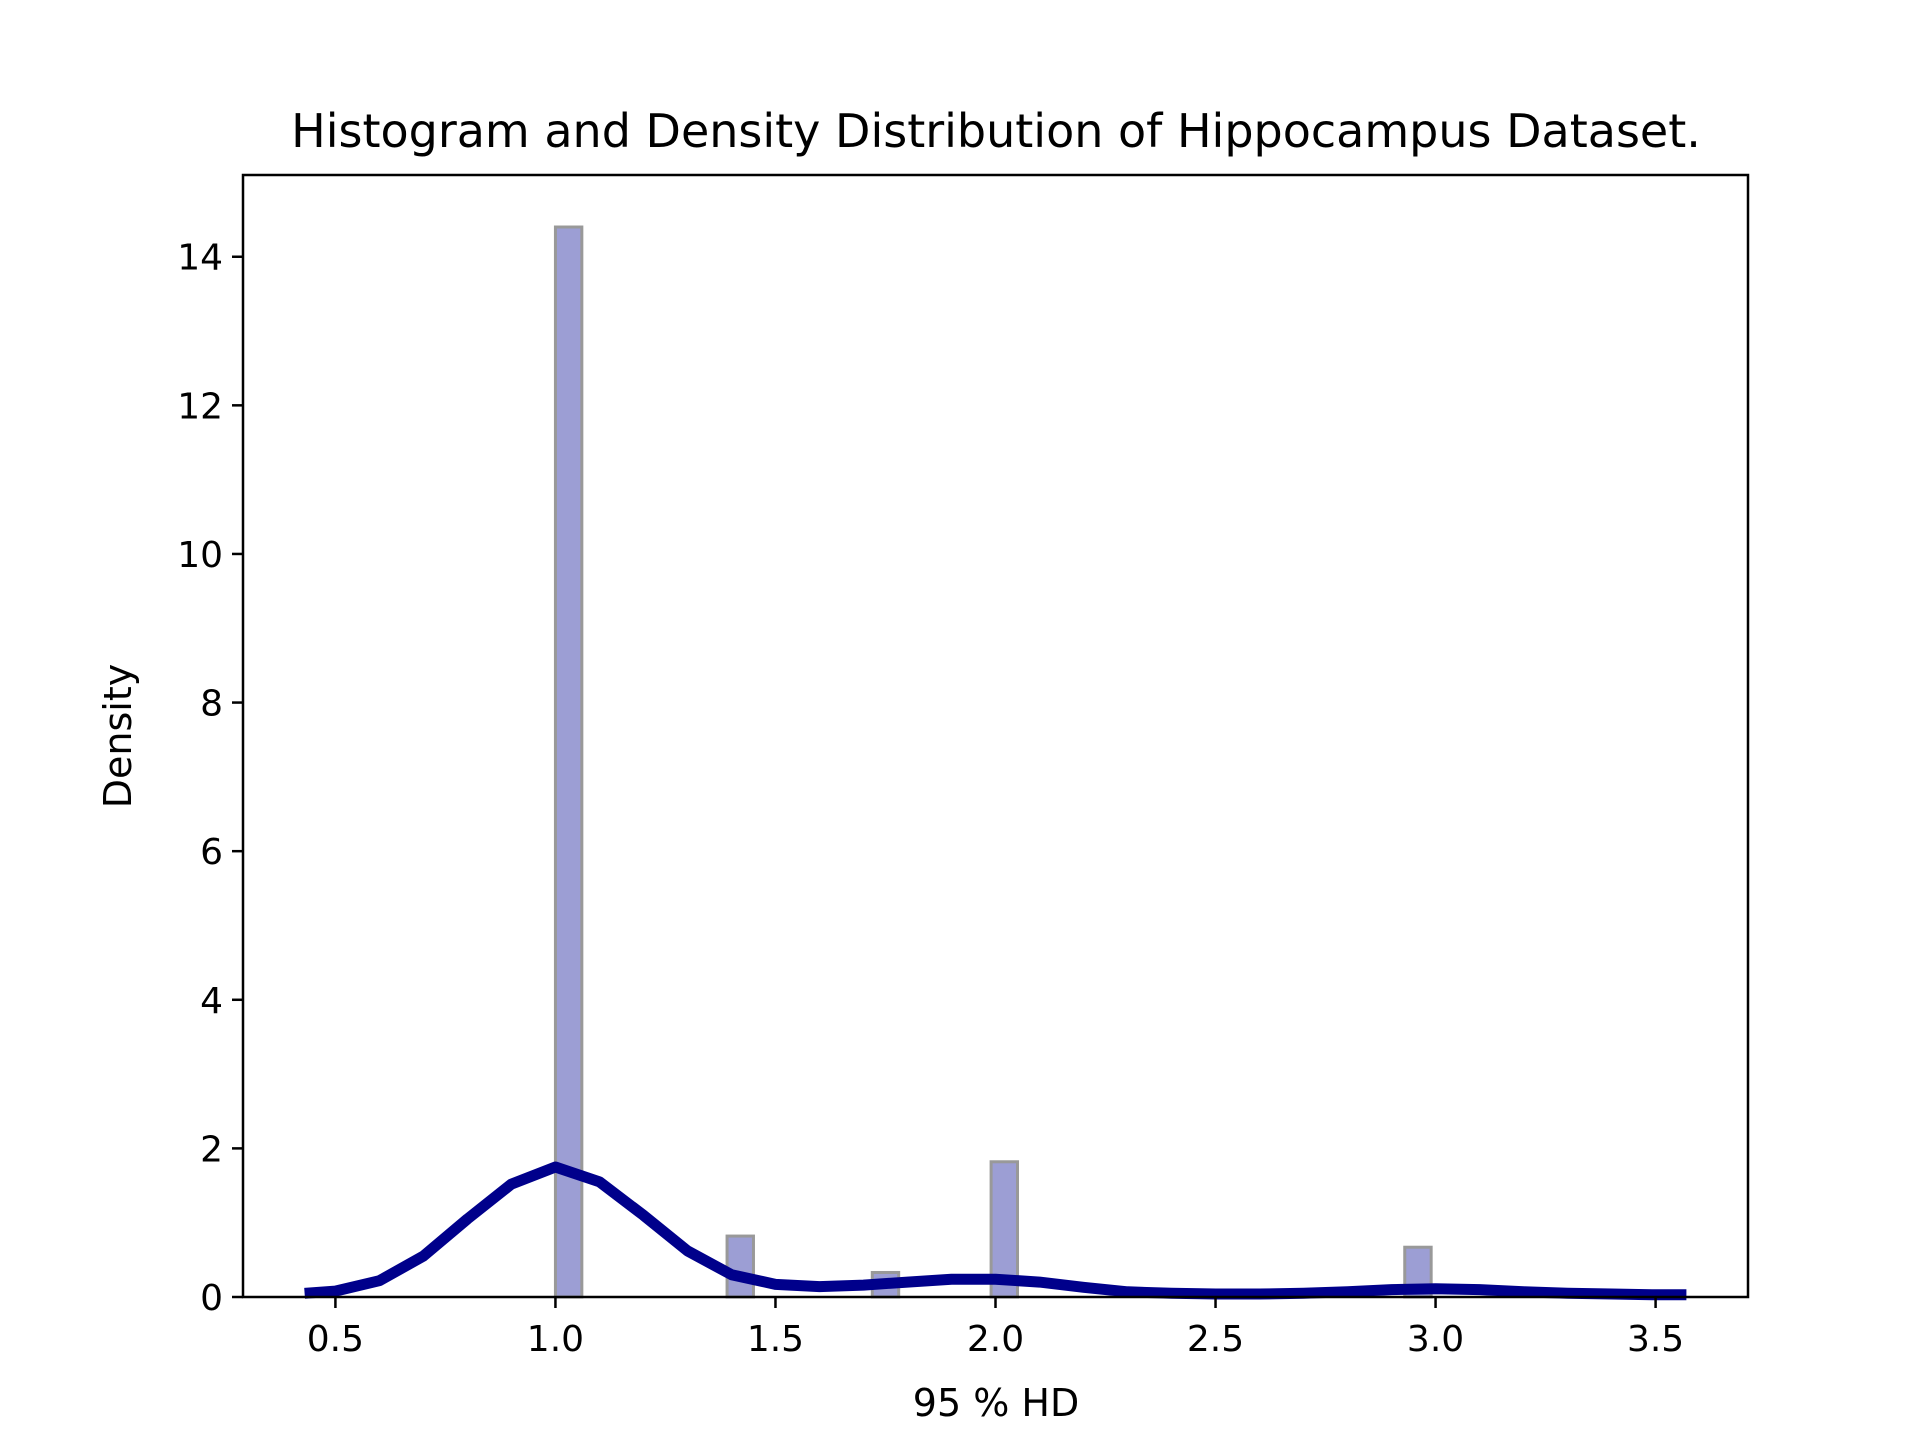  I want to click on y-tick-label: 12, so click(200, 406).